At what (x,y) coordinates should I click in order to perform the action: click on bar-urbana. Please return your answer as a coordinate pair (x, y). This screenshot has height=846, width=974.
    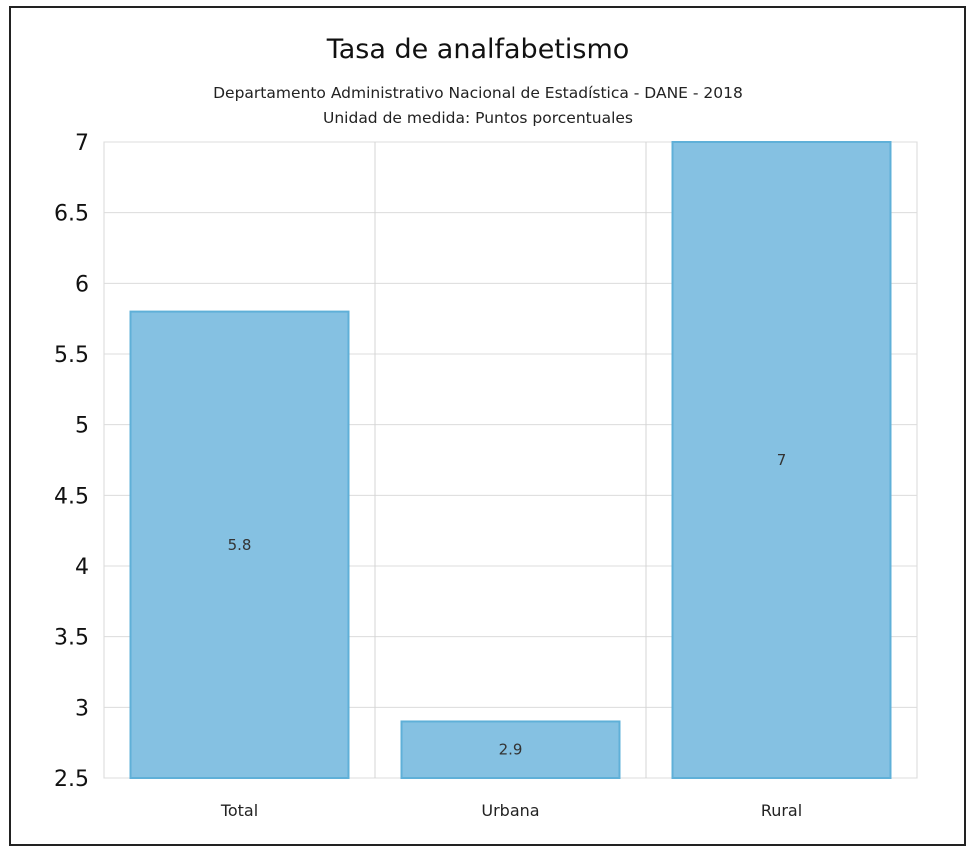
    Looking at the image, I should click on (510, 750).